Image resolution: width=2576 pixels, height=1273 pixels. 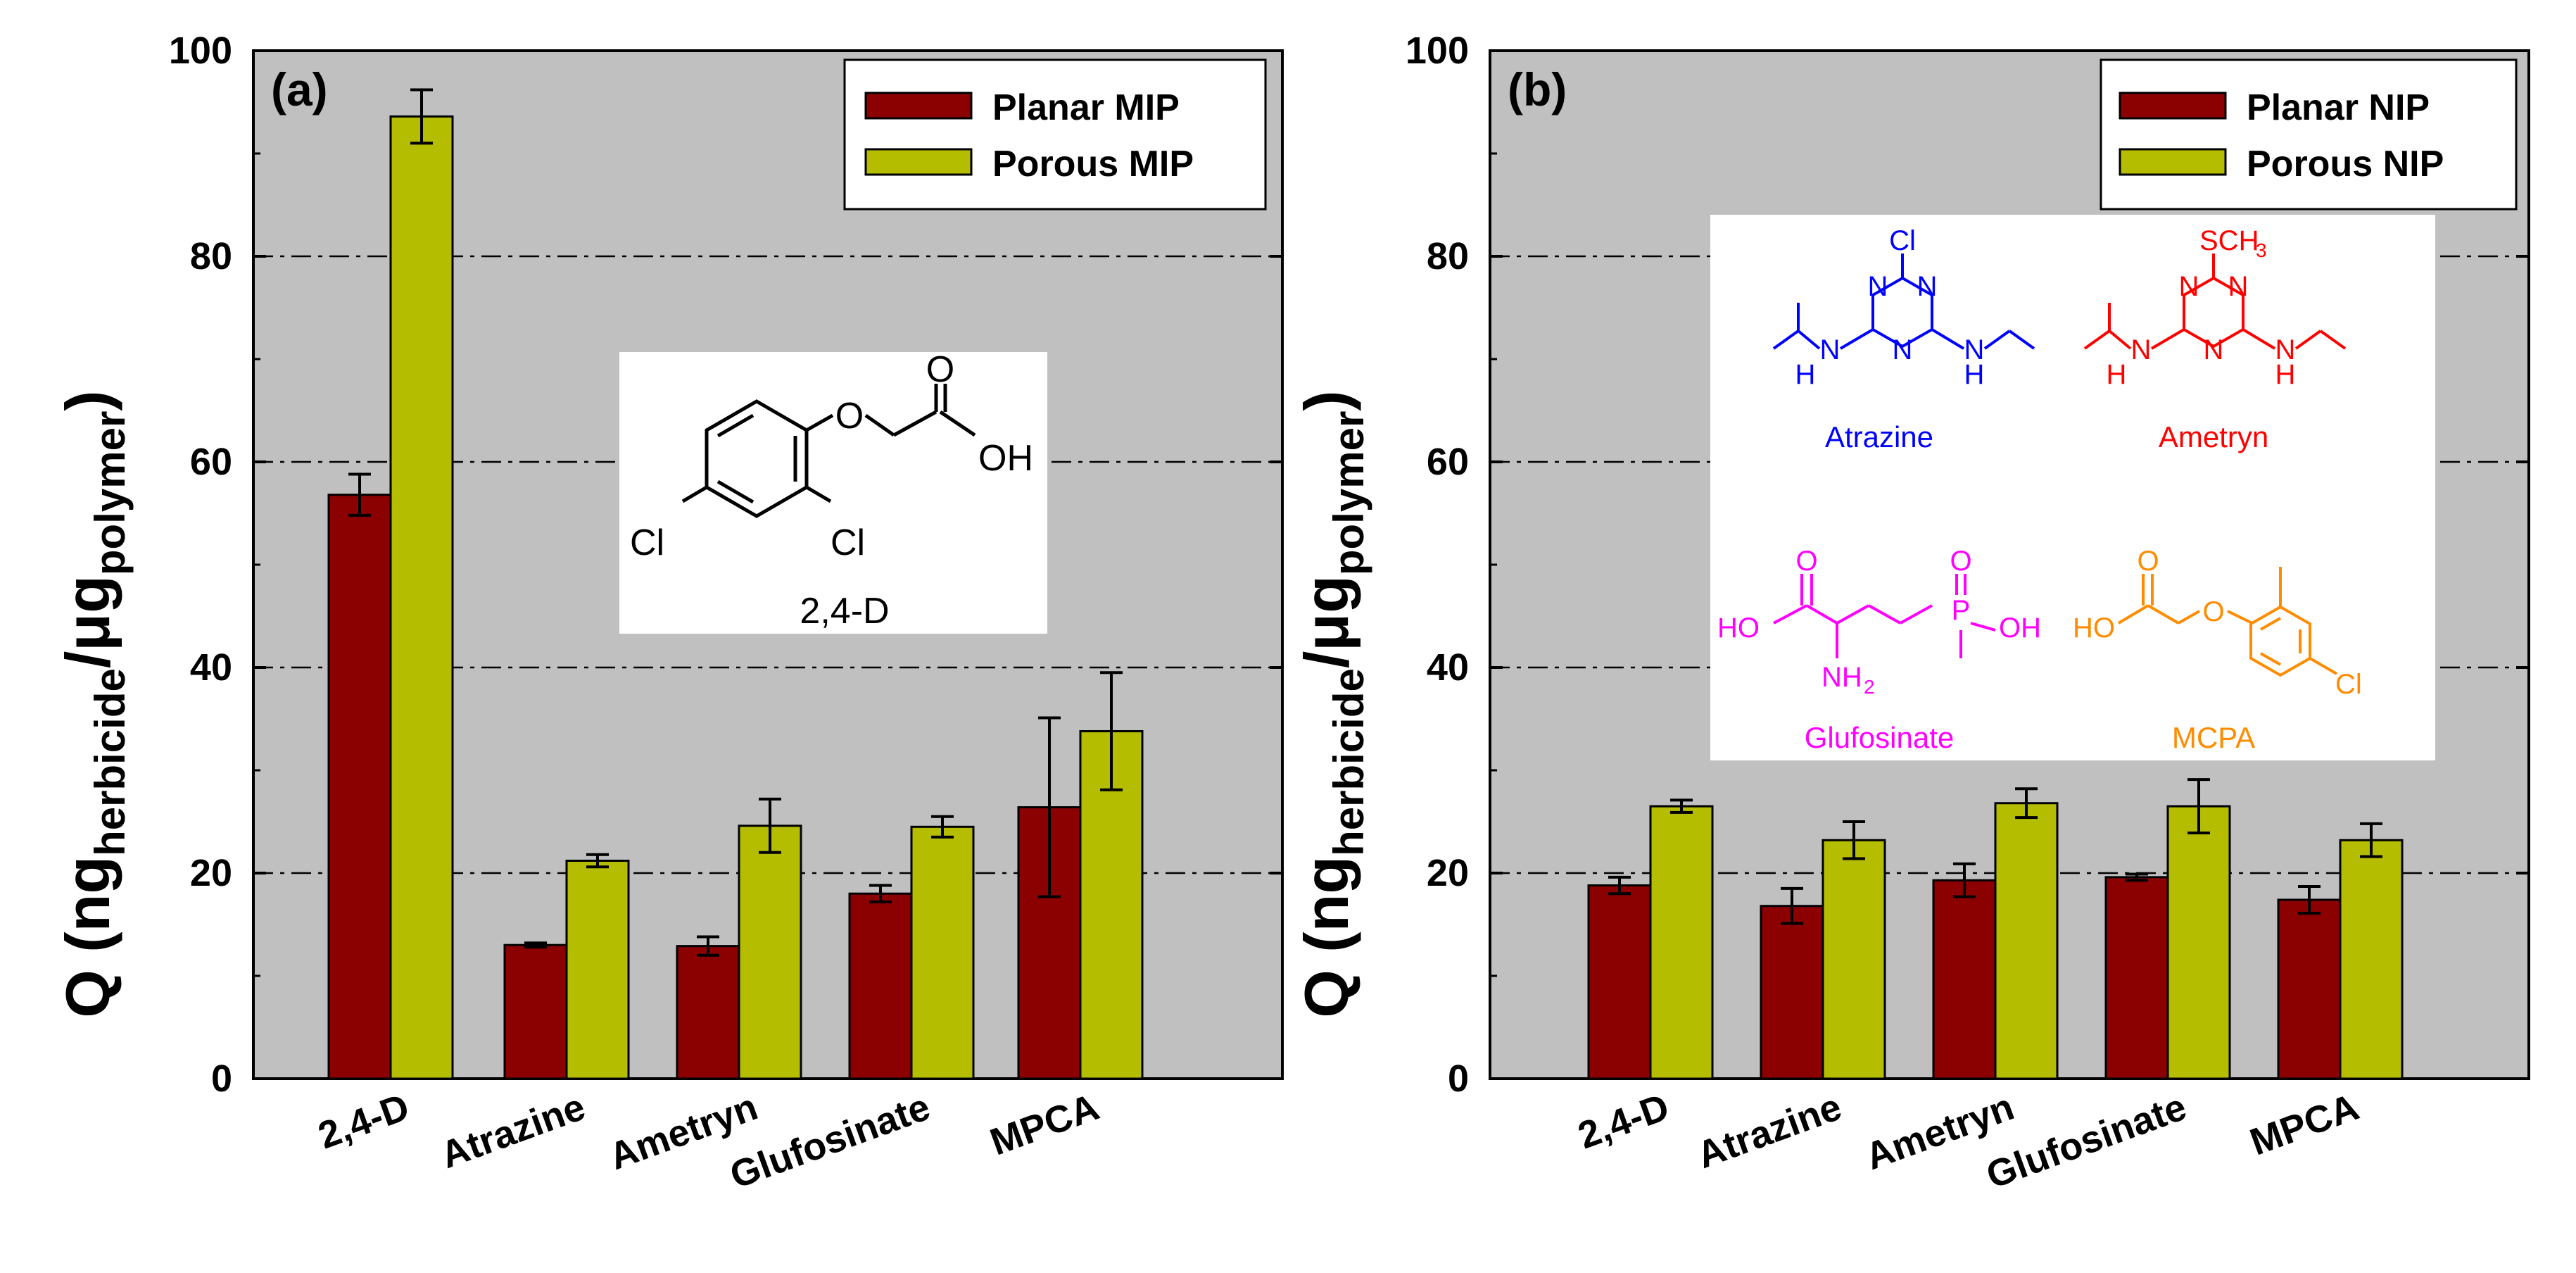 I want to click on y-tick-label-a: 80, so click(x=211, y=256).